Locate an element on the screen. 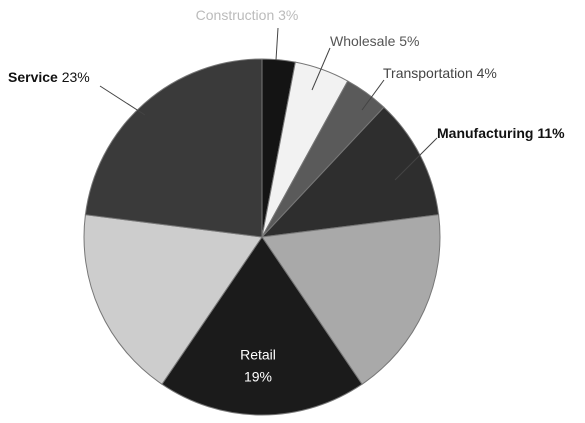 This screenshot has height=423, width=585. slice-label: Manufacturing is located at coordinates (485, 133).